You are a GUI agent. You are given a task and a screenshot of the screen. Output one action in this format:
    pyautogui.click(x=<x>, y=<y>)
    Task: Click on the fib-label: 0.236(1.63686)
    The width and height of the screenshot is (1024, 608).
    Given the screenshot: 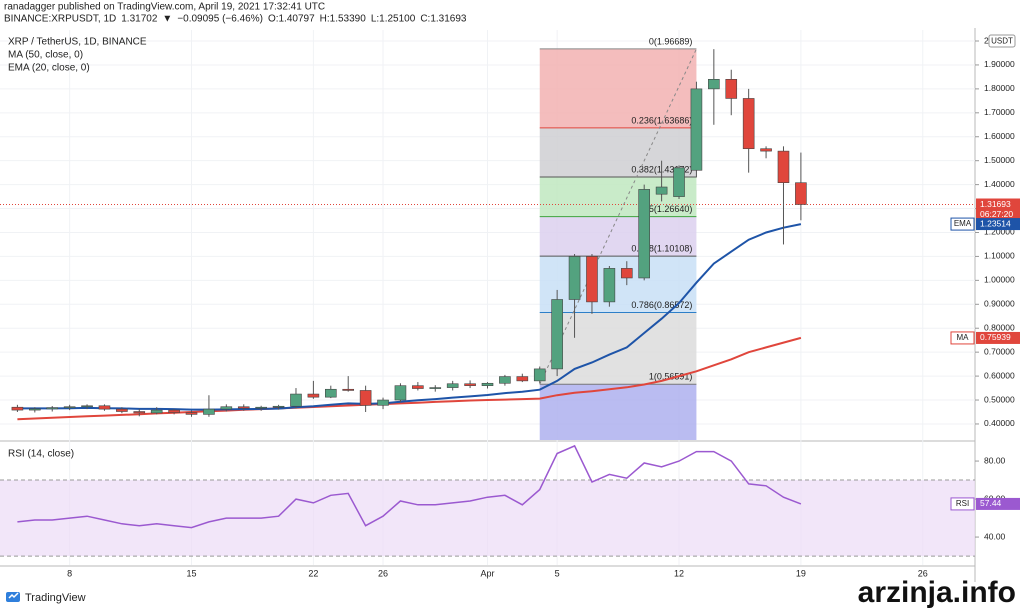 What is the action you would take?
    pyautogui.click(x=661, y=120)
    